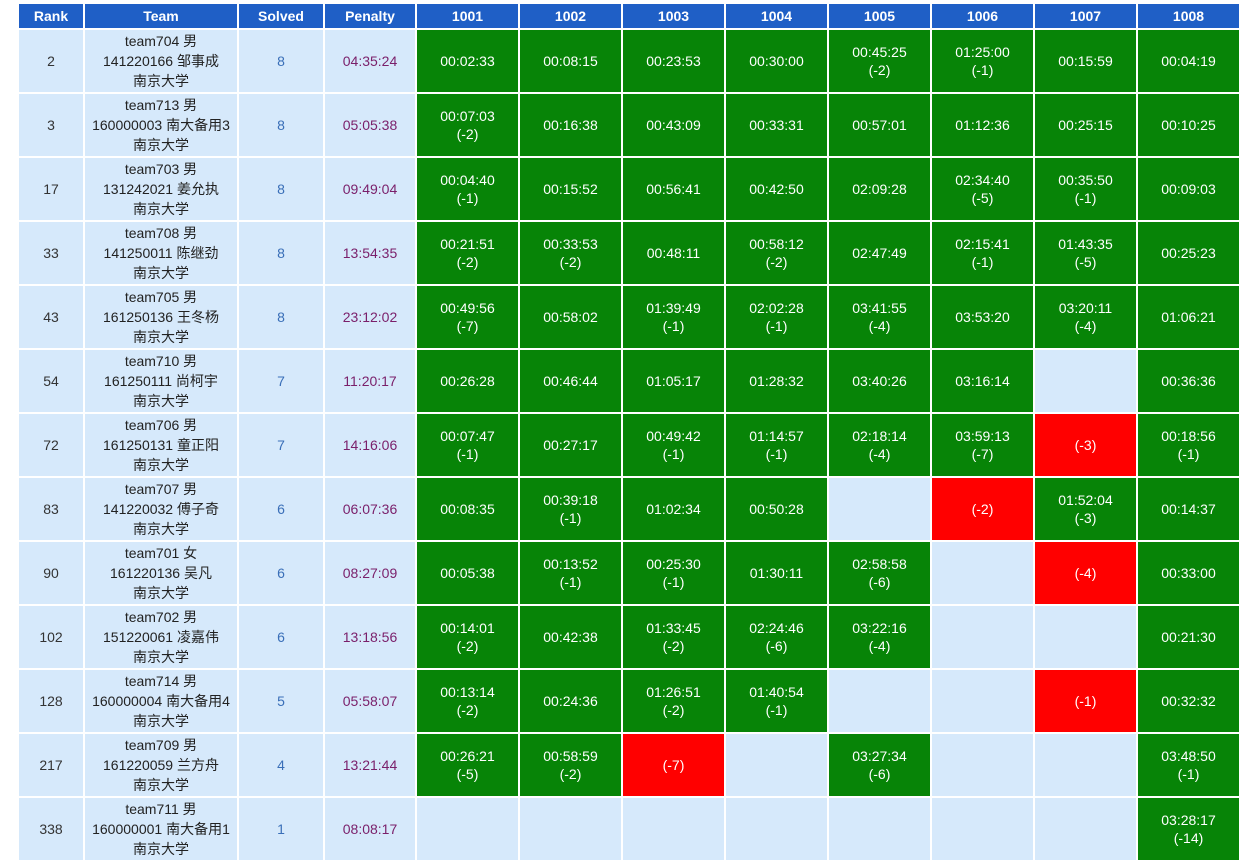  I want to click on penalty-cell: 05:58:07, so click(370, 701).